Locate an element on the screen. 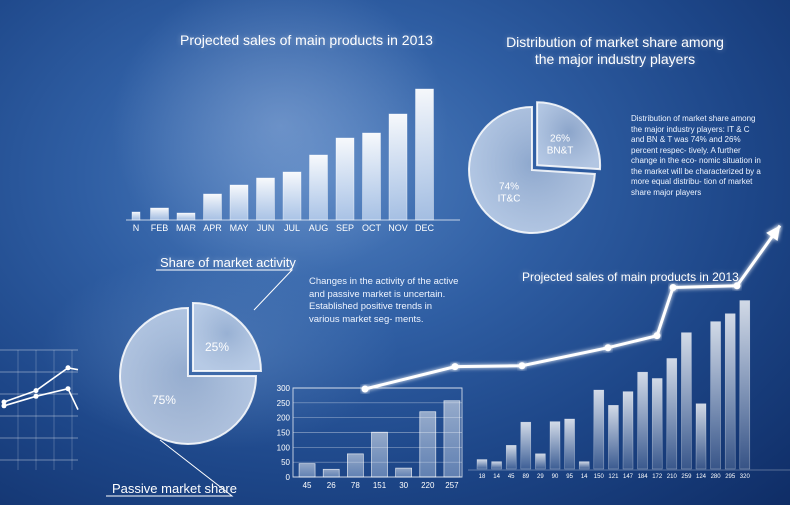  monthly-tick-apr: APR is located at coordinates (212, 228).